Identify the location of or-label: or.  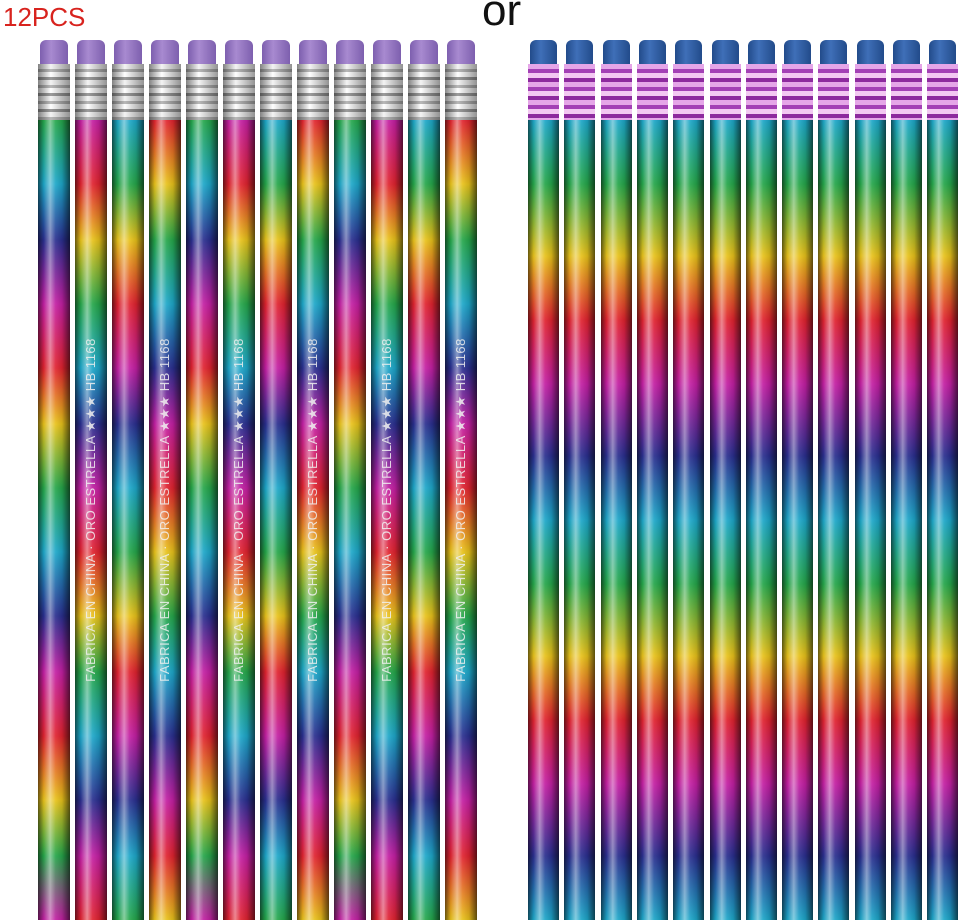
(502, 17).